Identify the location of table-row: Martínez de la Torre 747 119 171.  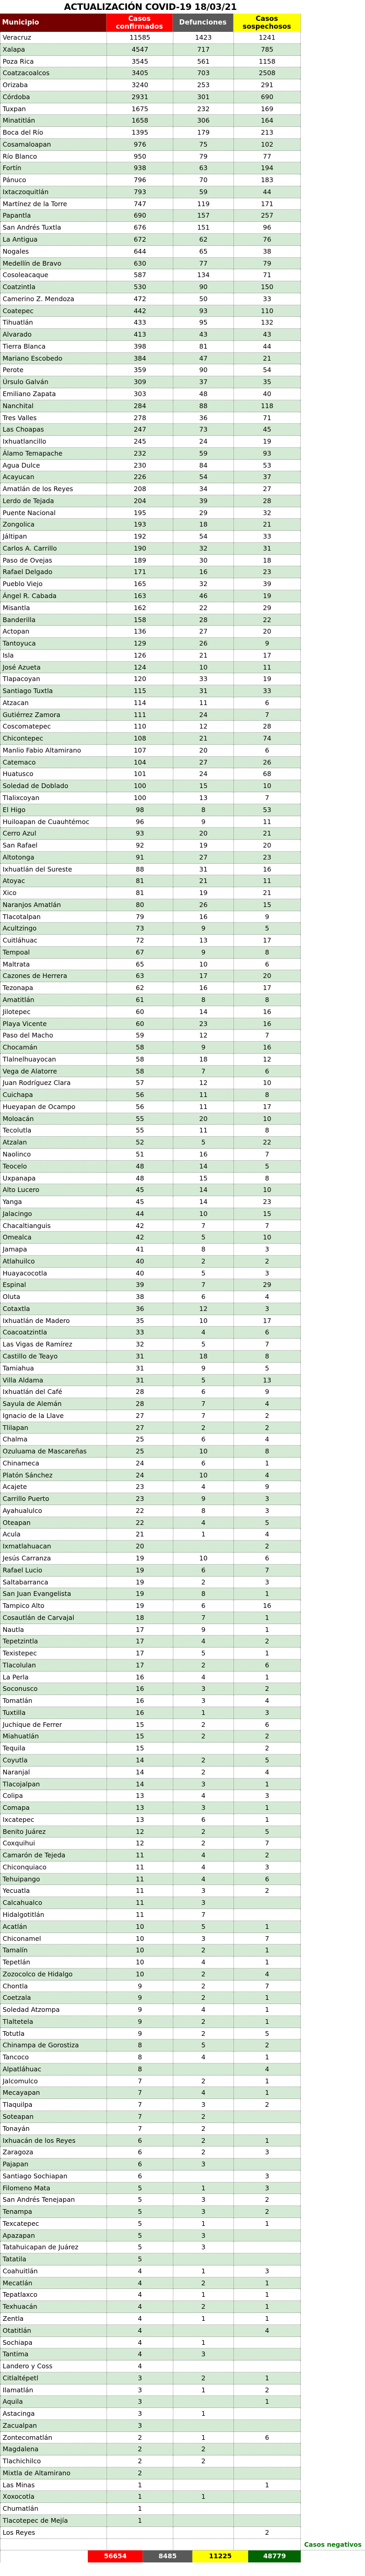
(150, 204).